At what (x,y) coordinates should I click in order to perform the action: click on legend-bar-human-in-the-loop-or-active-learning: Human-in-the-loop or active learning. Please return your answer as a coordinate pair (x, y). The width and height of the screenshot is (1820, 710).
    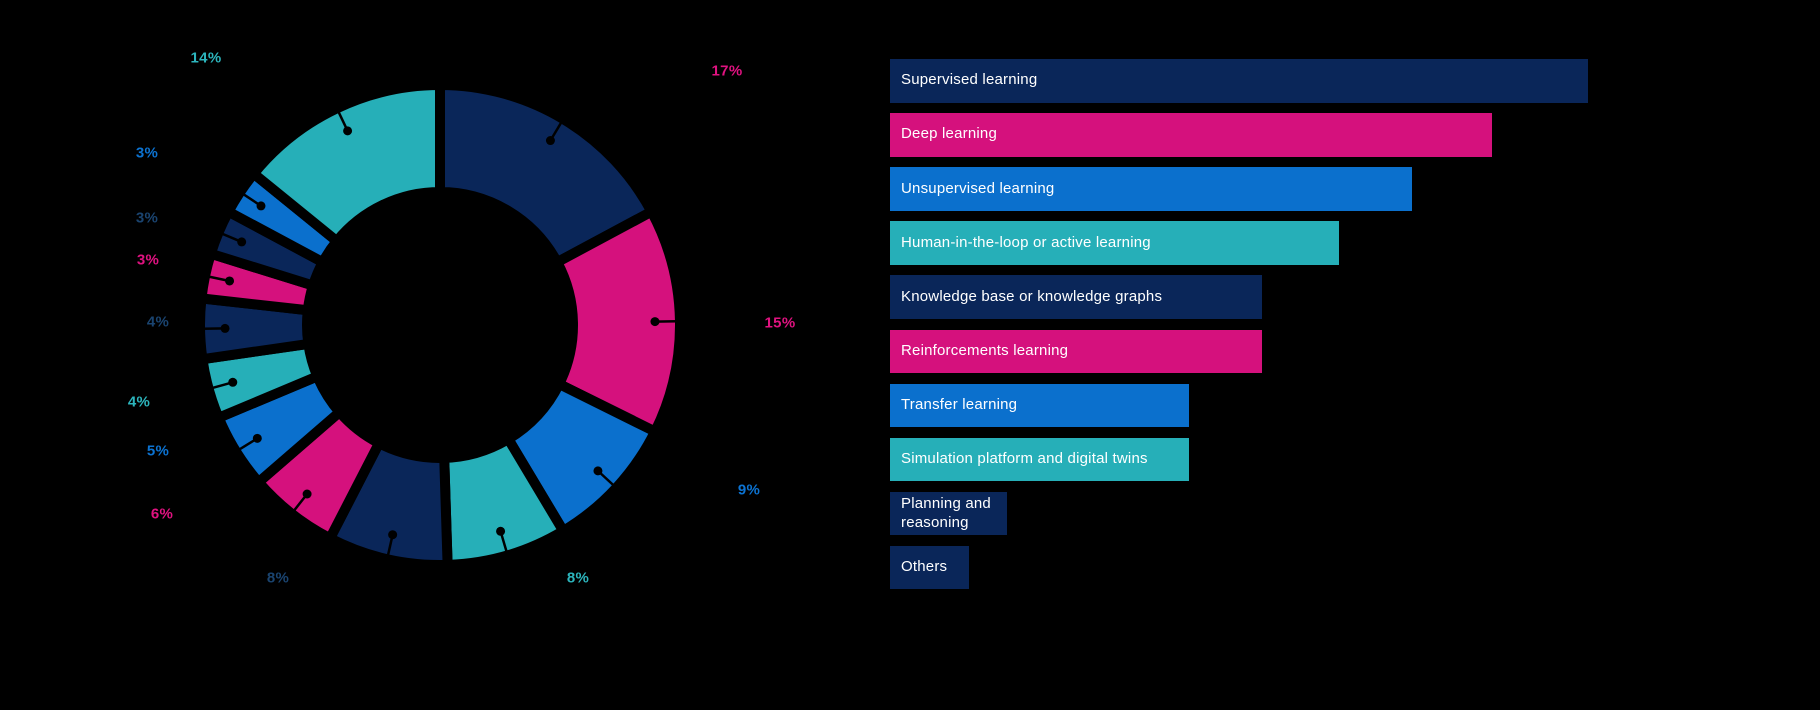
    Looking at the image, I should click on (1114, 243).